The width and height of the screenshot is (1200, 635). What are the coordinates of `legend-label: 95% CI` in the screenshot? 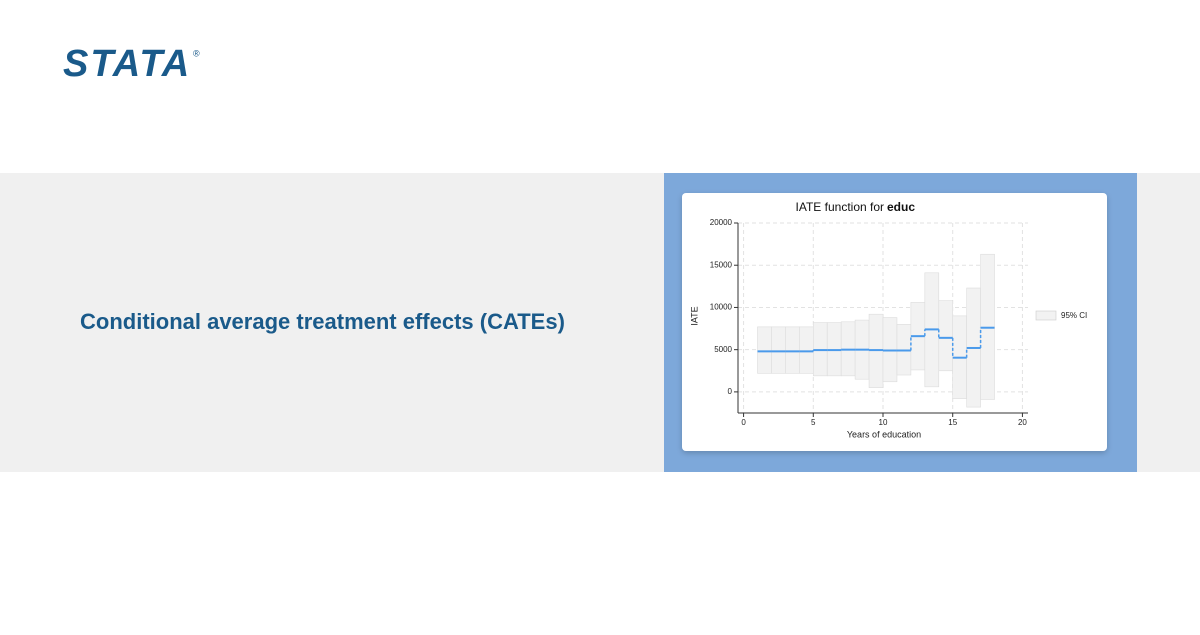 It's located at (1074, 315).